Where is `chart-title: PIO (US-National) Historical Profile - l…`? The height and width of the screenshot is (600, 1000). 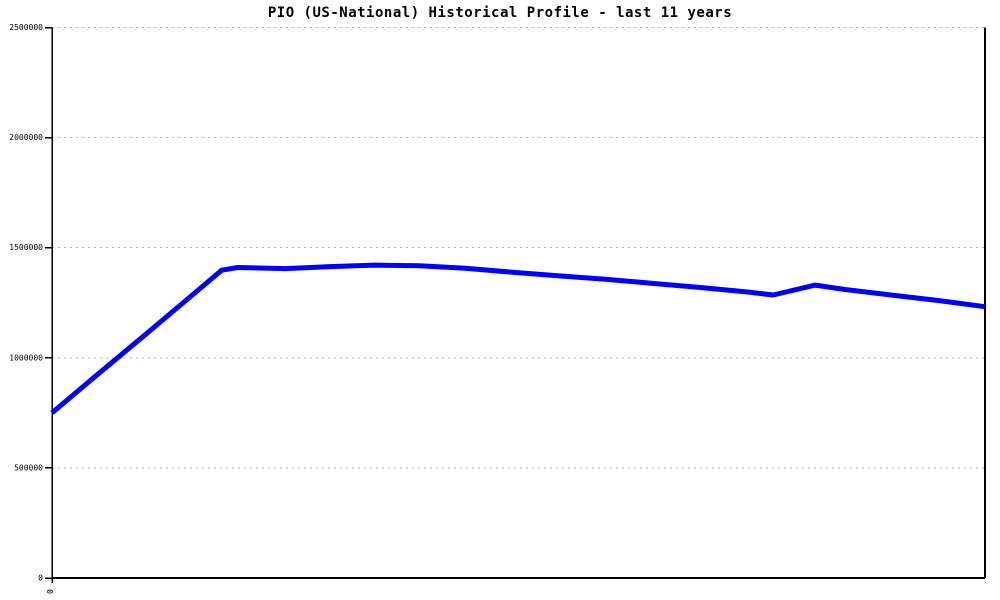 chart-title: PIO (US-National) Historical Profile - l… is located at coordinates (500, 13).